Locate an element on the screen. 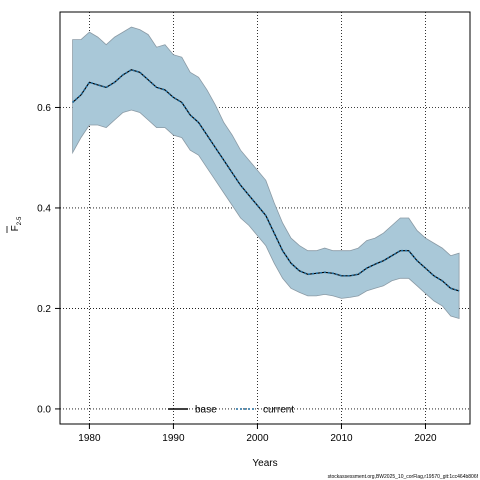 This screenshot has height=480, width=480. y-tick-label: 0.6 is located at coordinates (44, 108).